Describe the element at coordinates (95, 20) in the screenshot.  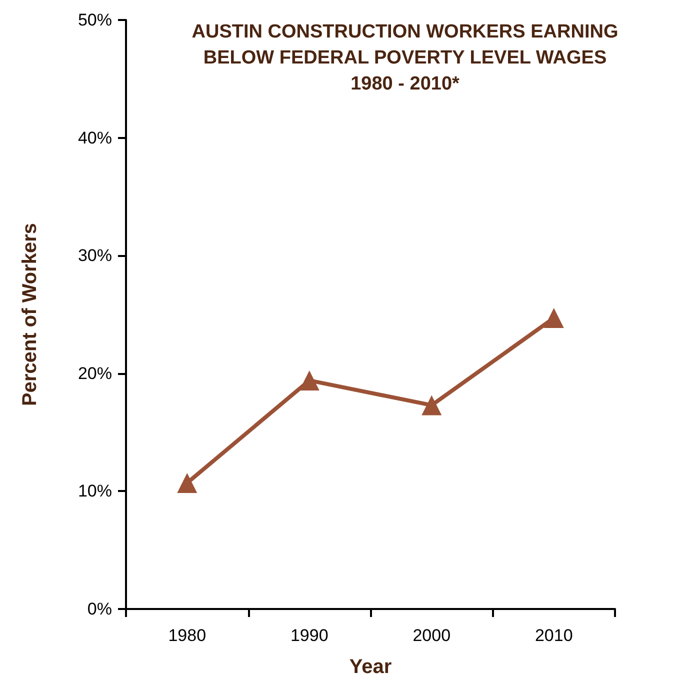
I see `y-tick-label: 50%` at that location.